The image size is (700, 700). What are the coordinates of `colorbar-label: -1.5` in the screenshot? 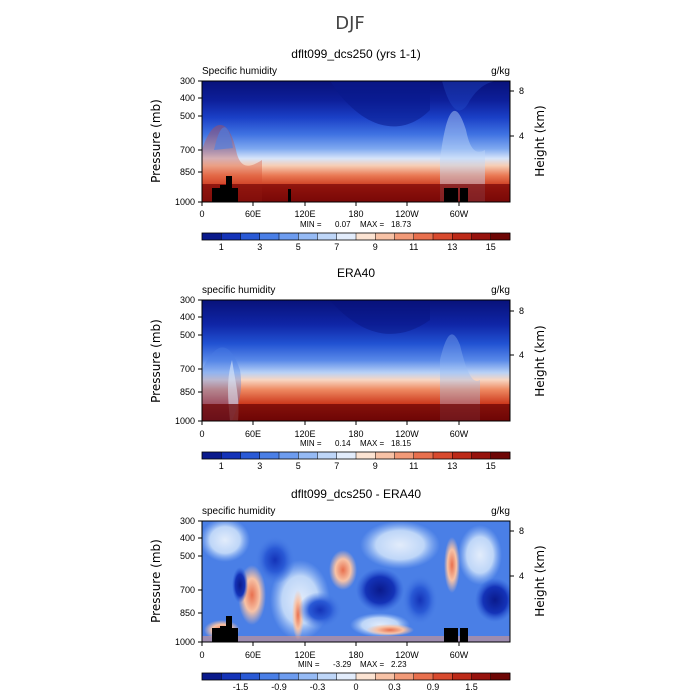 It's located at (241, 687).